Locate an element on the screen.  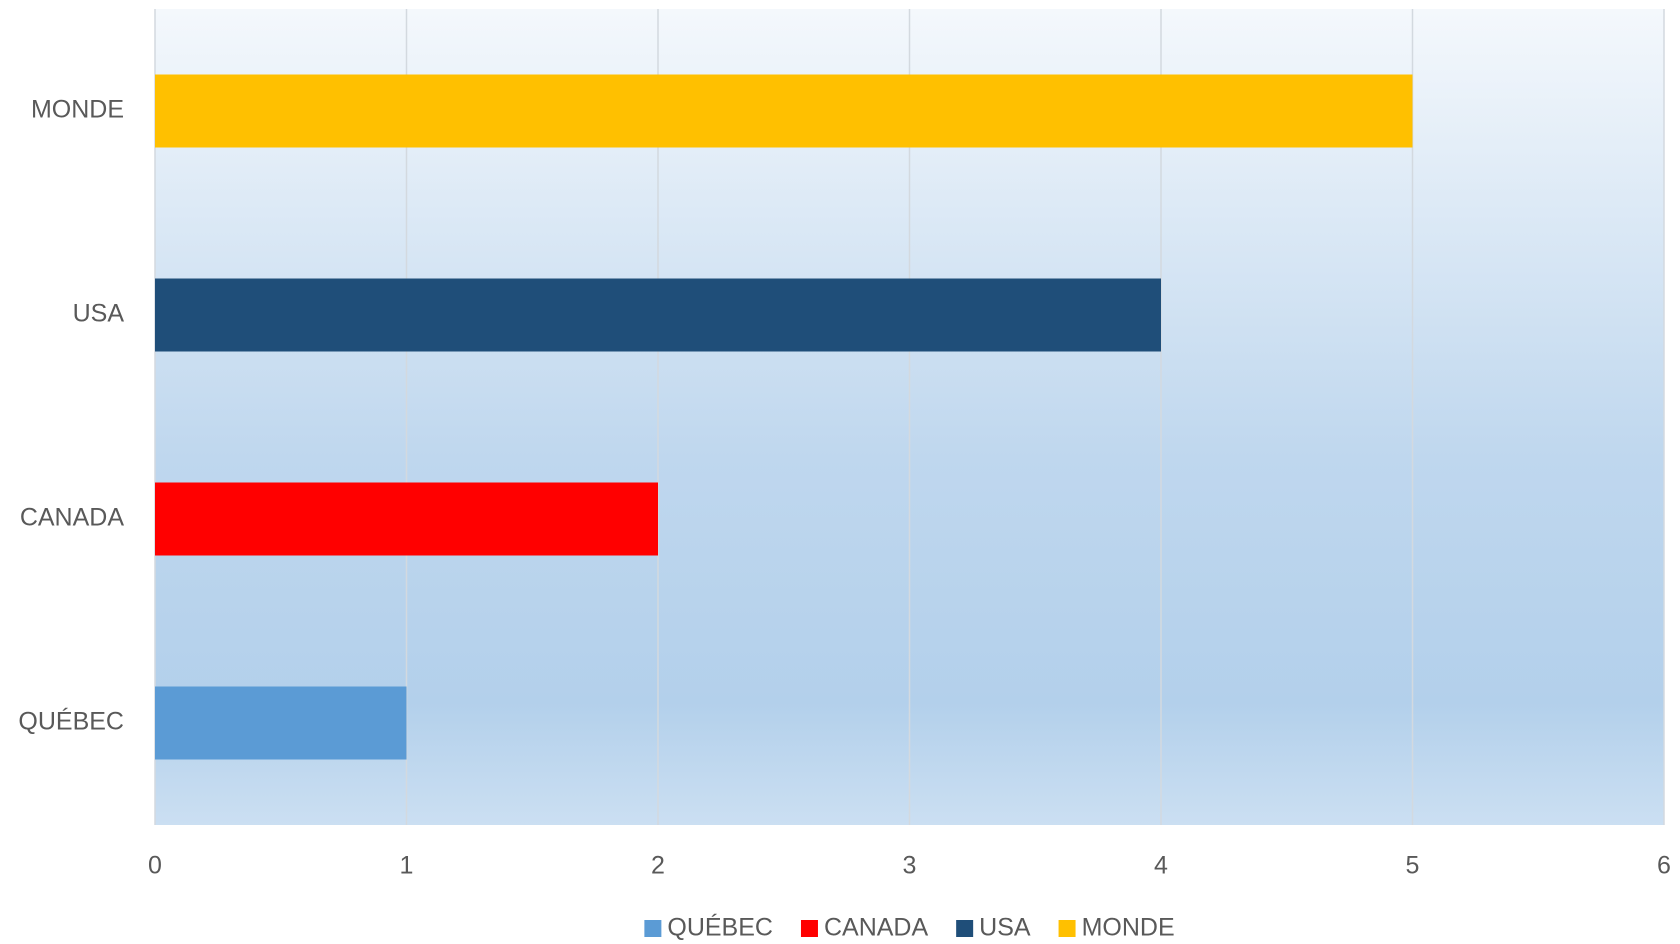
x-tick-label: 6 is located at coordinates (1664, 866).